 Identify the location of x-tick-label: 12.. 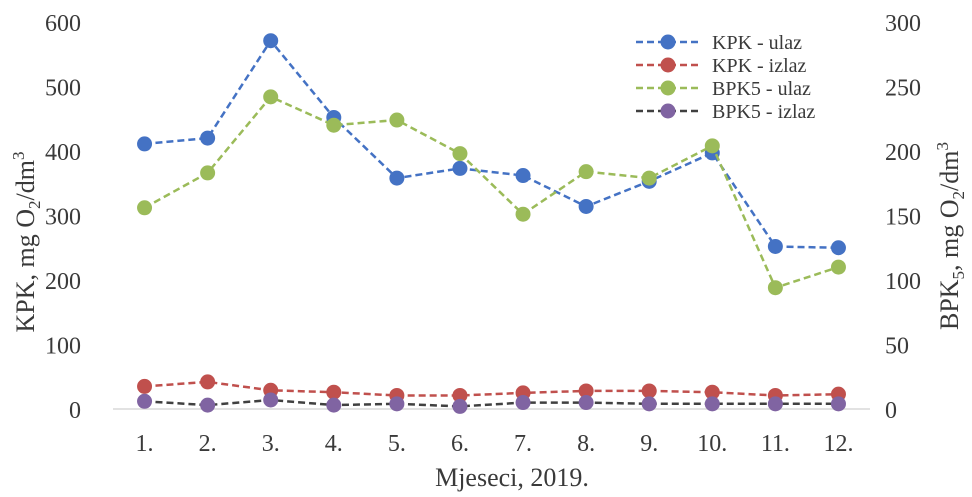
(838, 444).